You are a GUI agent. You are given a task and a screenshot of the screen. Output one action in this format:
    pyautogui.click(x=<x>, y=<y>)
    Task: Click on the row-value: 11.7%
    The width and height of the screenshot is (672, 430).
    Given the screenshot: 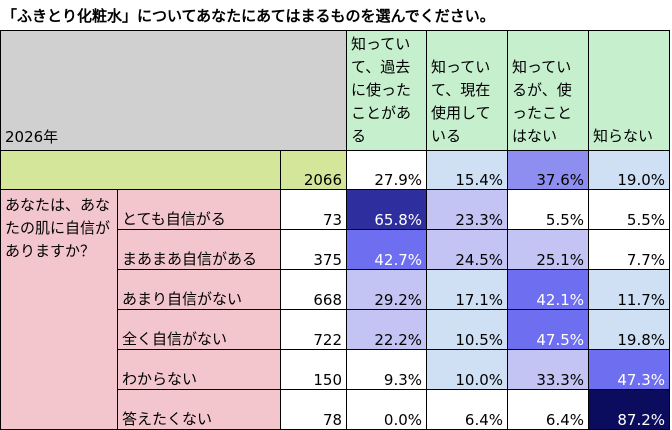 What is the action you would take?
    pyautogui.click(x=629, y=289)
    